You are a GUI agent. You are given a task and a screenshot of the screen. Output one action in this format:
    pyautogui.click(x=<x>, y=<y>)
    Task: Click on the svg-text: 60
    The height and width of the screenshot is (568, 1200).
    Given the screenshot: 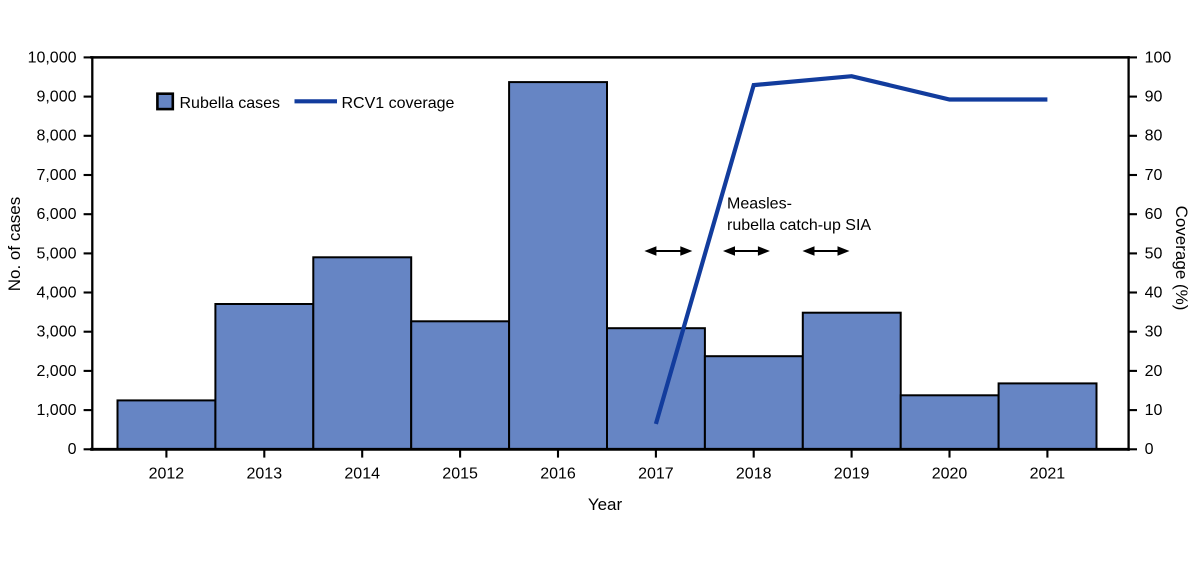 What is the action you would take?
    pyautogui.click(x=1154, y=214)
    